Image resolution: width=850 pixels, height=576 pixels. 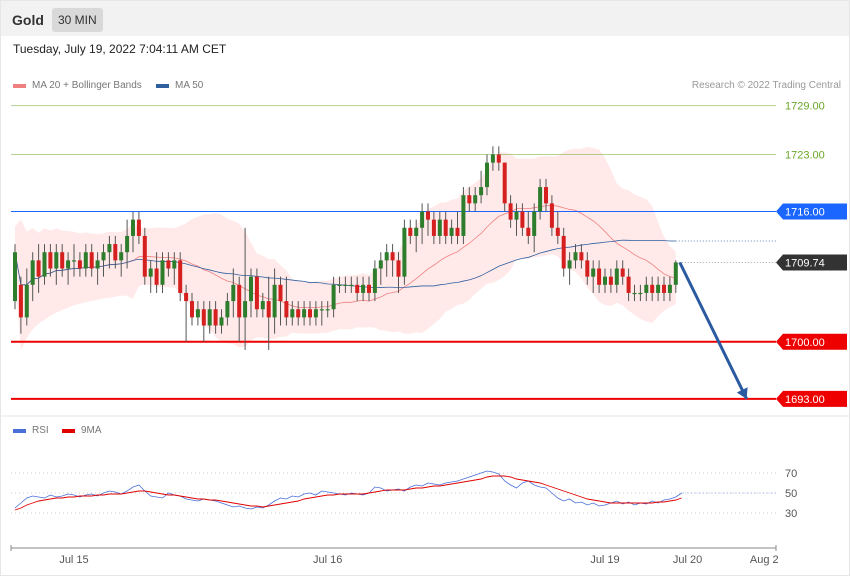 What do you see at coordinates (764, 560) in the screenshot?
I see `x-tick-label: Aug 2` at bounding box center [764, 560].